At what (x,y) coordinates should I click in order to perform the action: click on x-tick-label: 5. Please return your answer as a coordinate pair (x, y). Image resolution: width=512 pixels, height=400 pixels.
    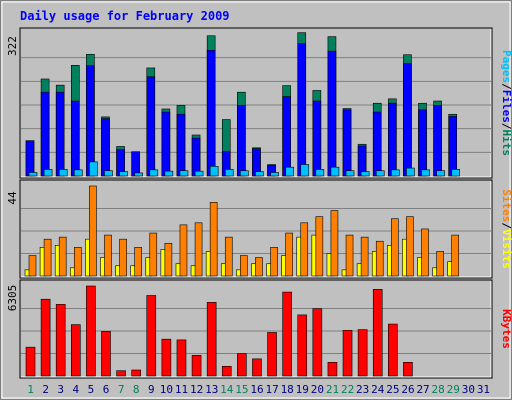
    Looking at the image, I should click on (91, 389).